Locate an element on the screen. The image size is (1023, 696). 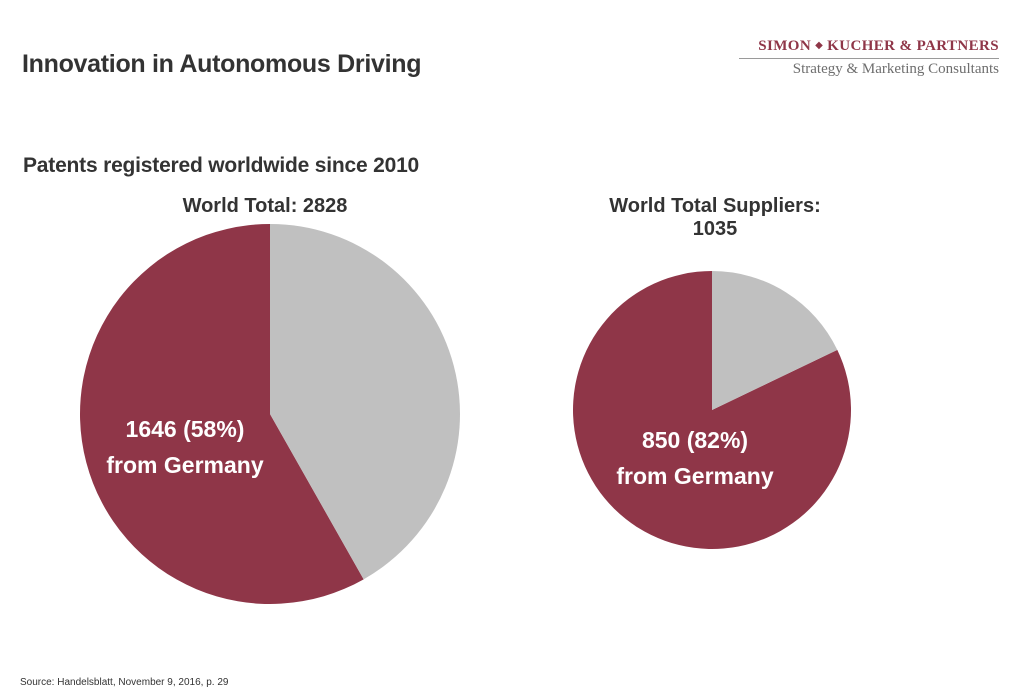
brand-name: SIMON ◆ KUCHER & PARTNERS is located at coordinates (869, 48).